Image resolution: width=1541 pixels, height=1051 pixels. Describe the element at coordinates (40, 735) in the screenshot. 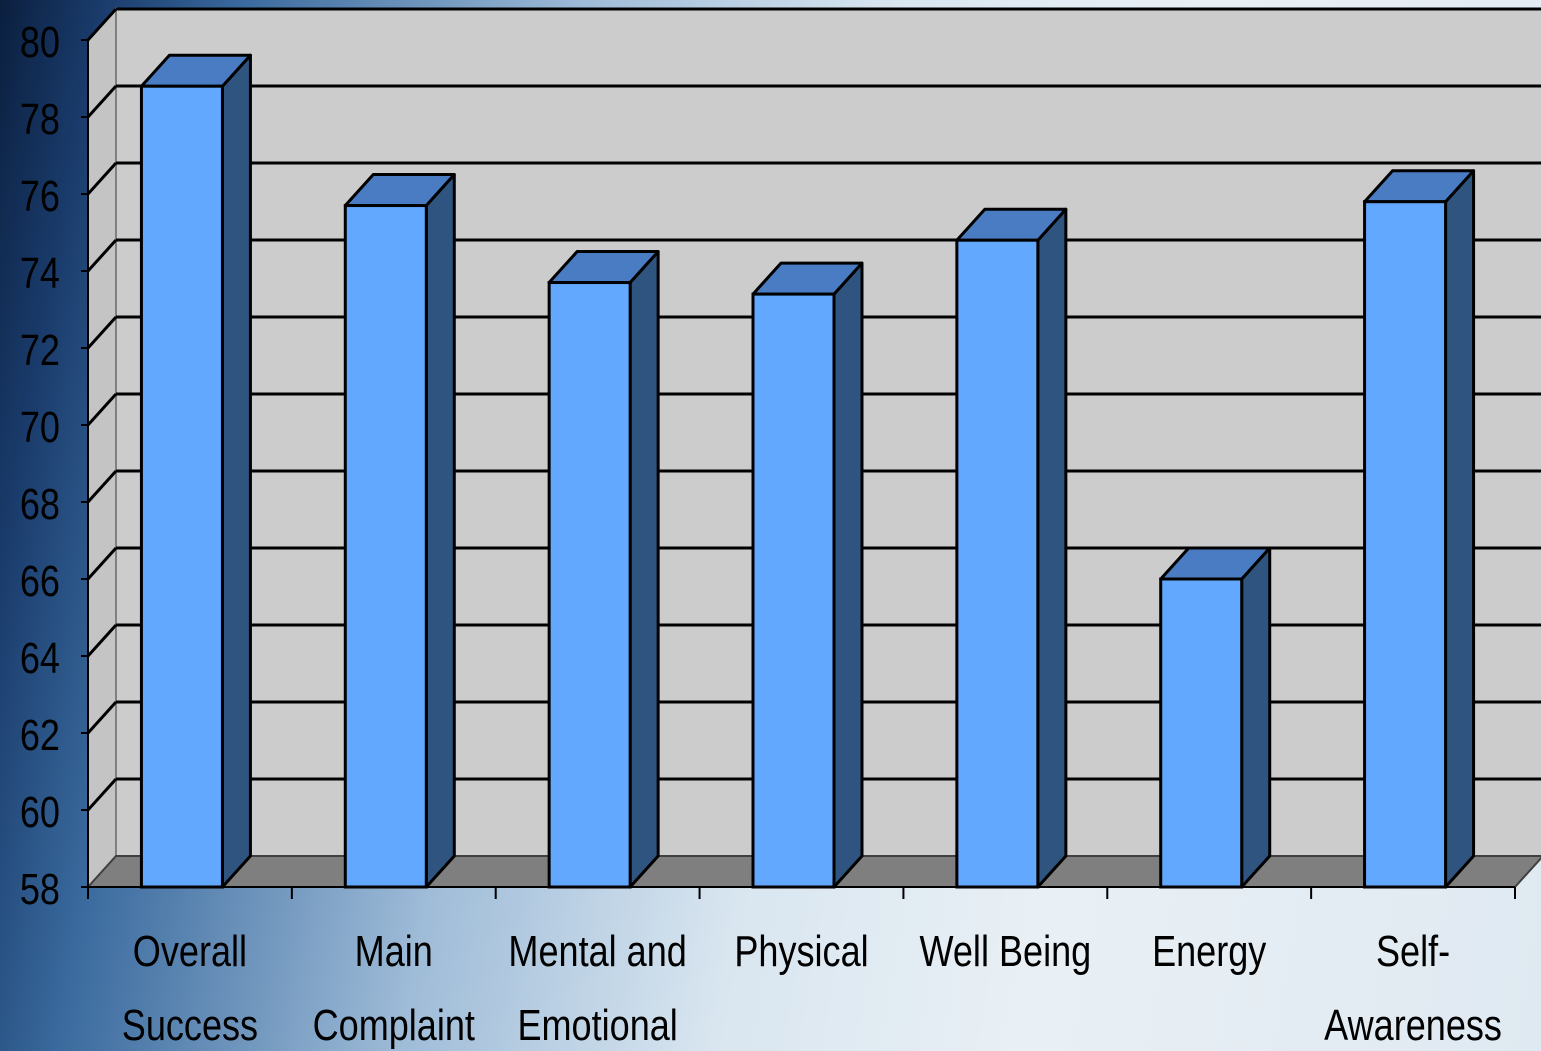

I see `y-tick-label: 62` at that location.